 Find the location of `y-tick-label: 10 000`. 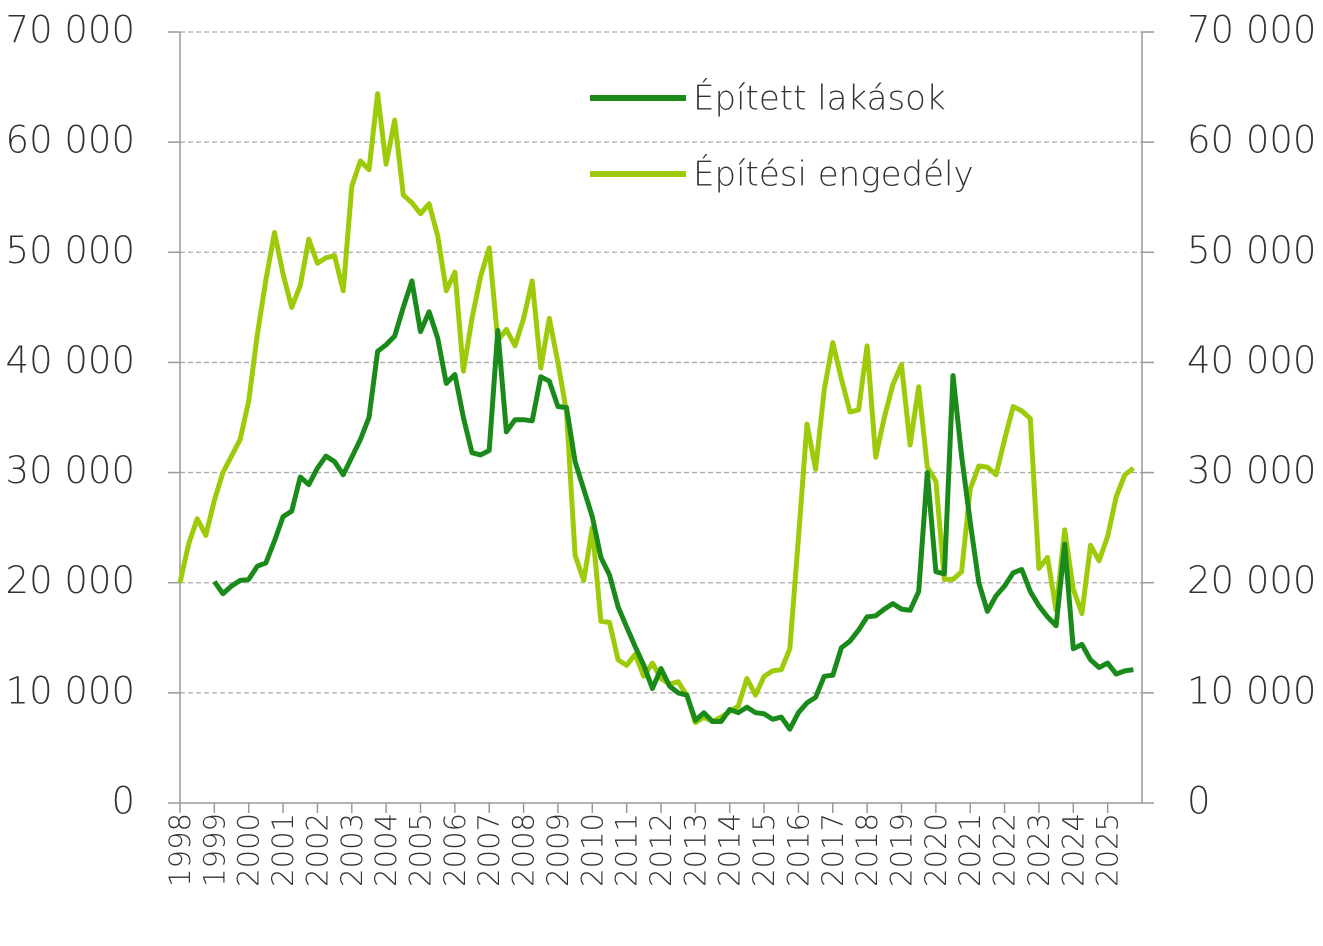

y-tick-label: 10 000 is located at coordinates (70, 690).